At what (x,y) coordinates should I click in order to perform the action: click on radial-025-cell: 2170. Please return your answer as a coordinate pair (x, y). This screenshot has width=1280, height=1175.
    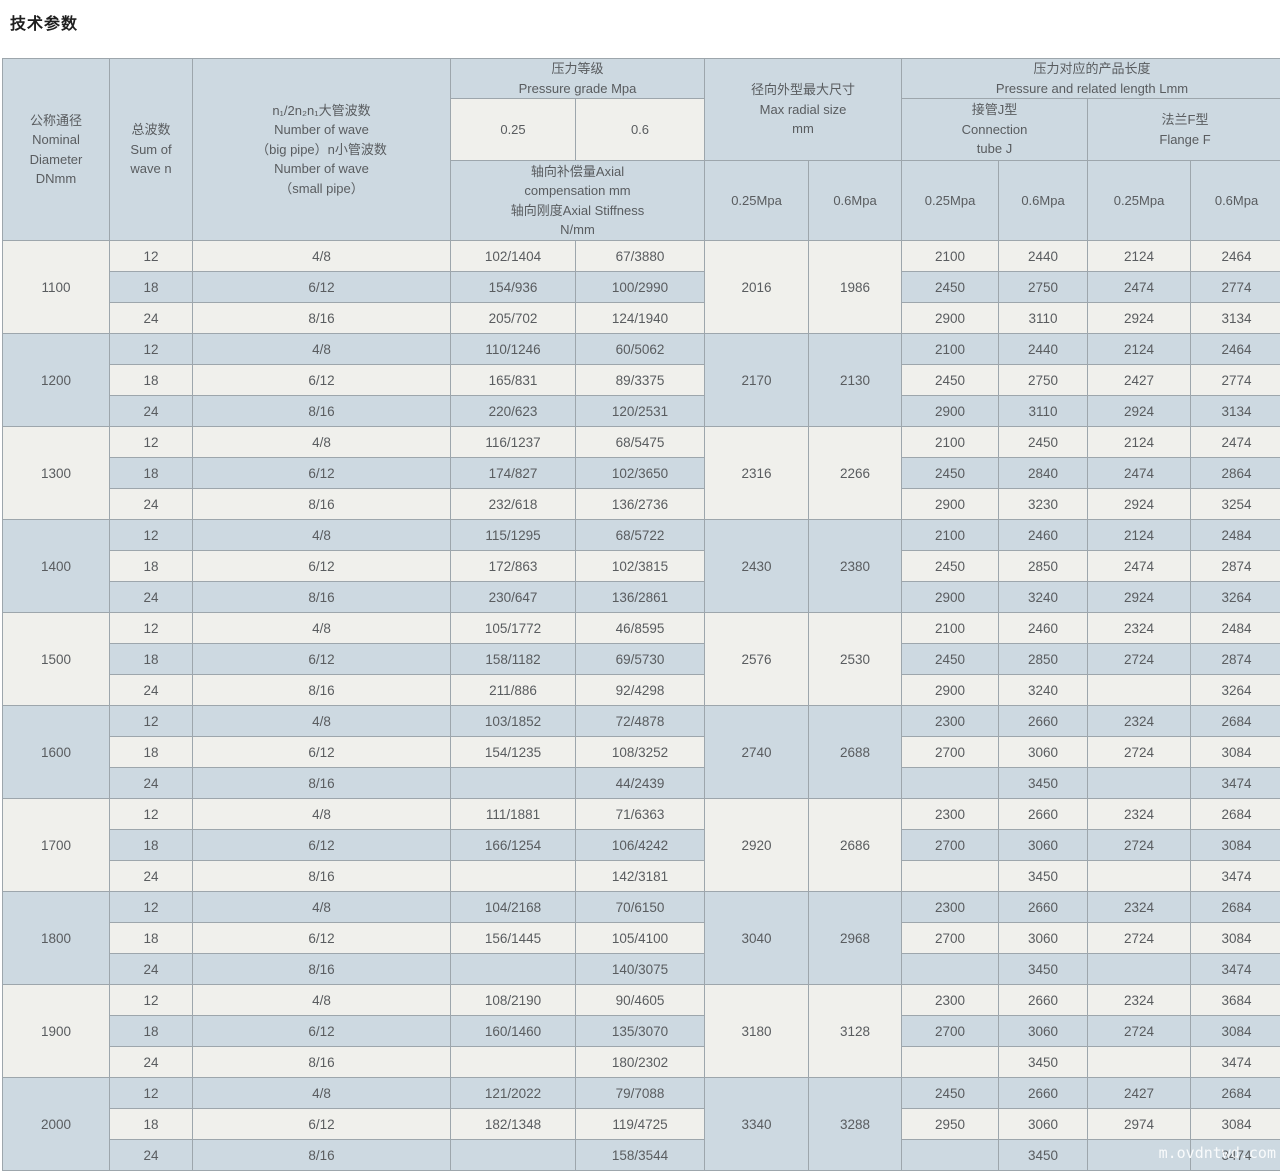
    Looking at the image, I should click on (756, 380).